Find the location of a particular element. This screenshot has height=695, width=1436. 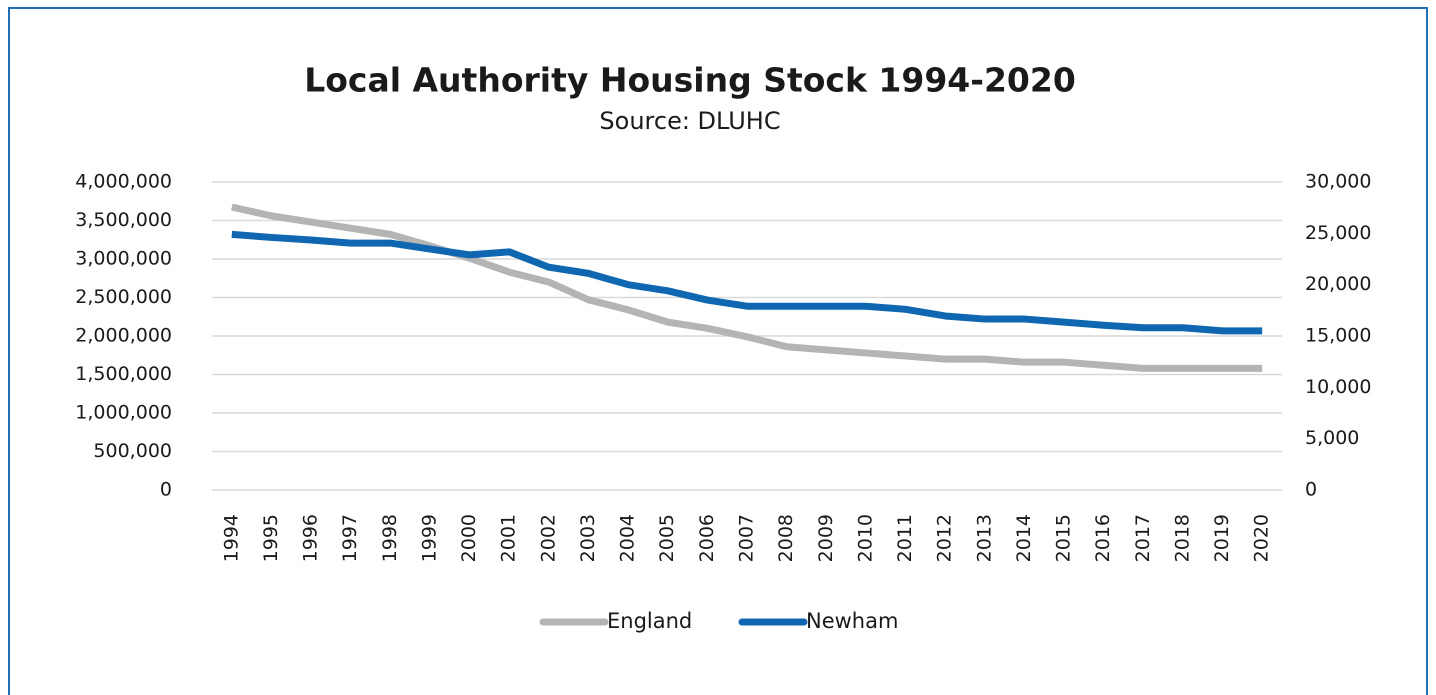

x-tick-label: 1997 is located at coordinates (350, 538).